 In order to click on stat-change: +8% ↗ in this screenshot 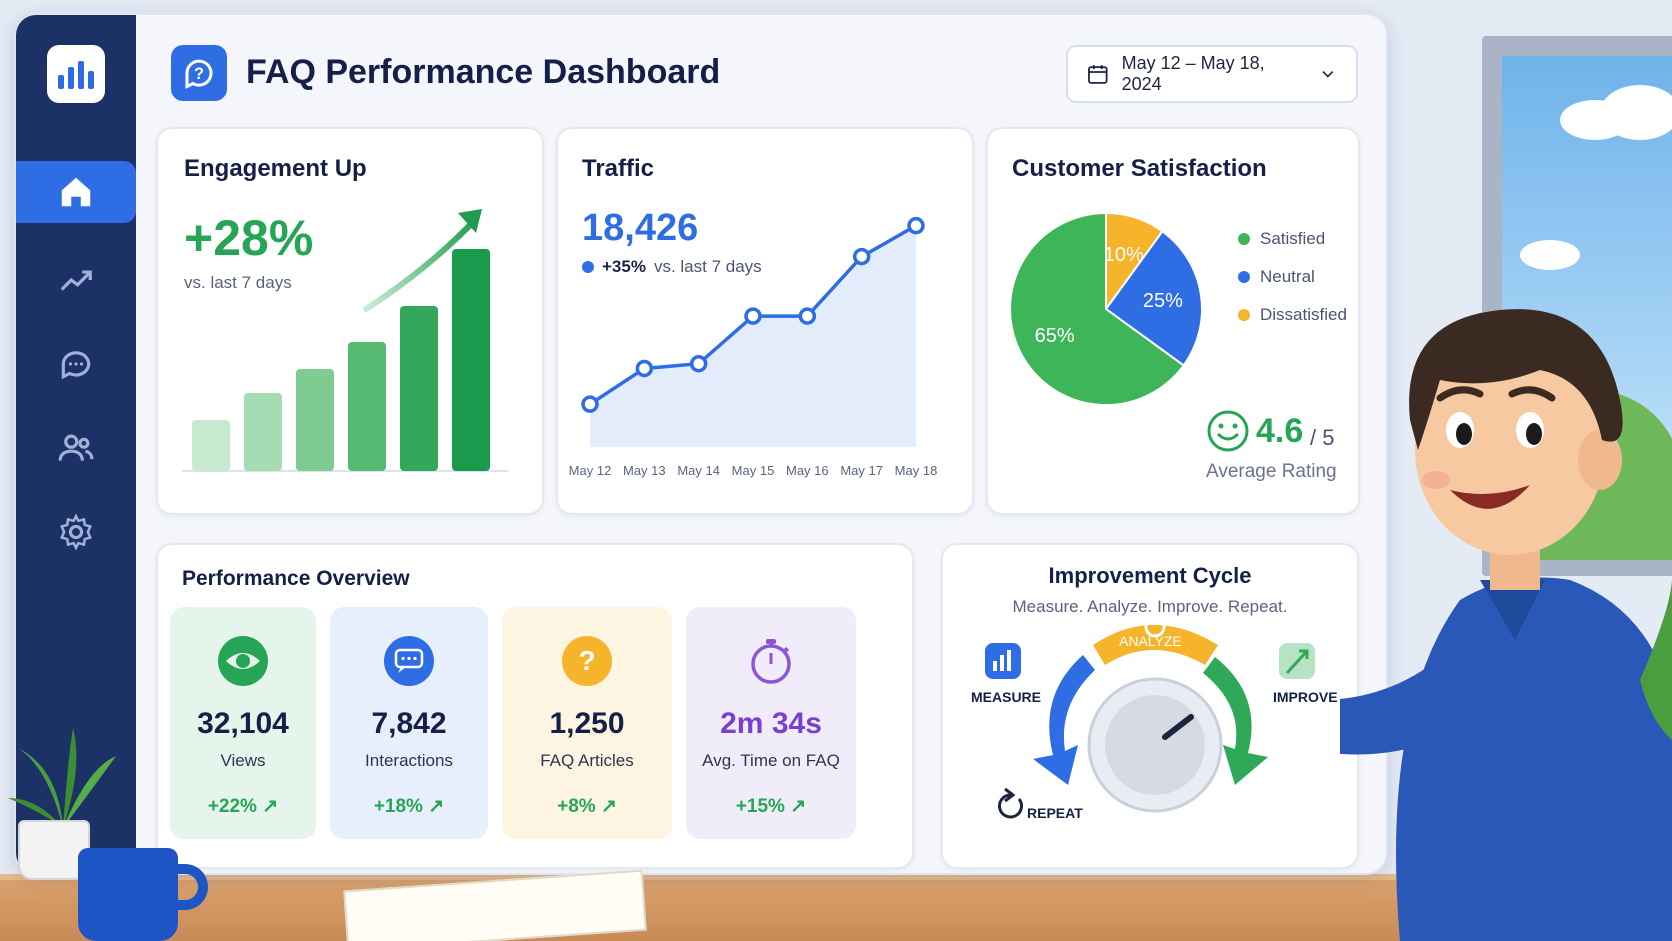, I will do `click(587, 806)`.